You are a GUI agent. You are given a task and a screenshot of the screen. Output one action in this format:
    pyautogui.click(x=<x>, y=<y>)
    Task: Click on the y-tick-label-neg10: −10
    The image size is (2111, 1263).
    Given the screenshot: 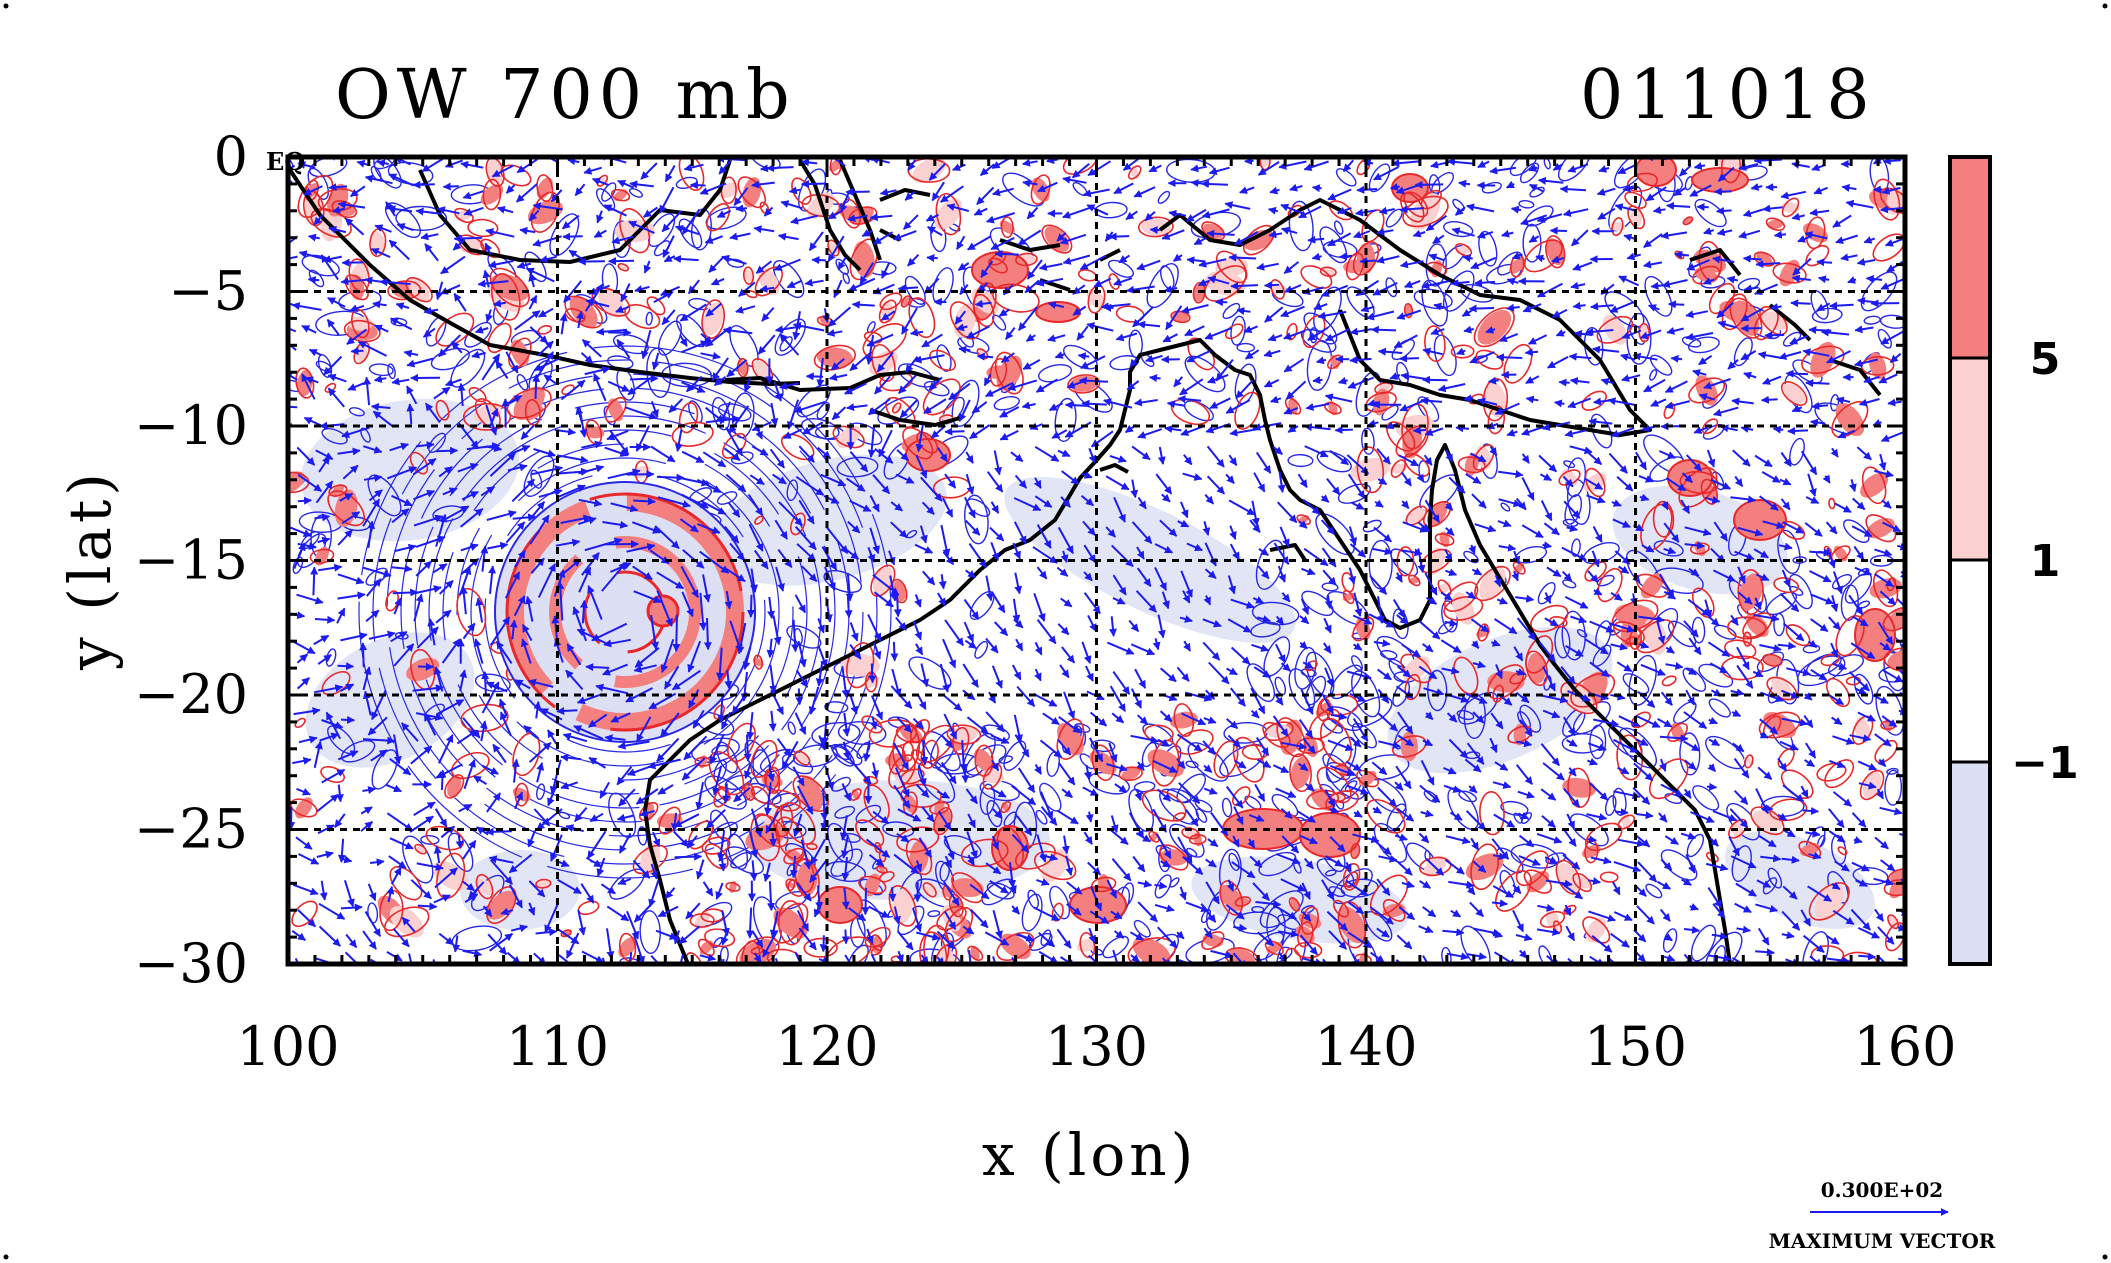 What is the action you would take?
    pyautogui.click(x=191, y=425)
    